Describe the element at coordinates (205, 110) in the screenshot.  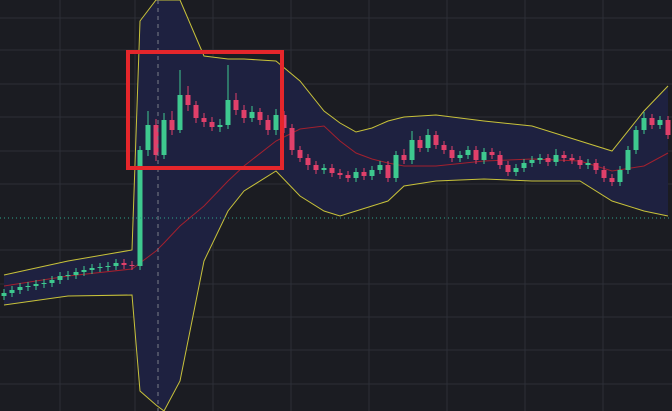
I see `highlight-box` at that location.